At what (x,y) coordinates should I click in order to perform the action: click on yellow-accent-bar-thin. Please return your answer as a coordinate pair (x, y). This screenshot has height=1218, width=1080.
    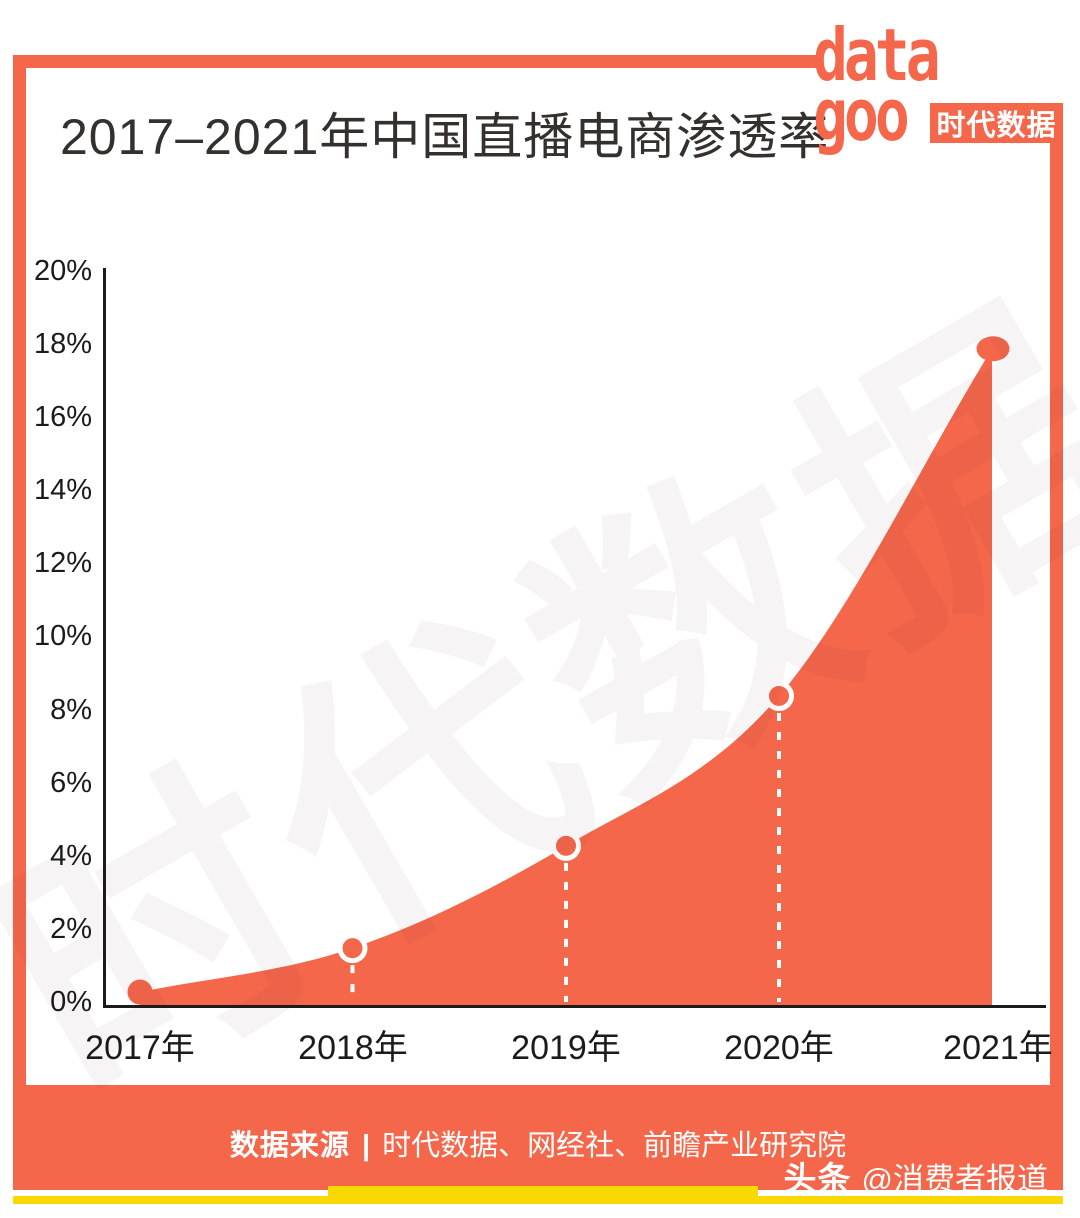
    Looking at the image, I should click on (538, 1200).